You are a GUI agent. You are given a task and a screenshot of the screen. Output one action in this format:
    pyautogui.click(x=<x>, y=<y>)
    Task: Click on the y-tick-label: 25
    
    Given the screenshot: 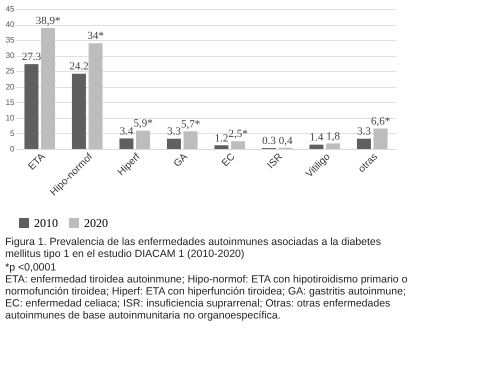 What is the action you would take?
    pyautogui.click(x=11, y=71)
    